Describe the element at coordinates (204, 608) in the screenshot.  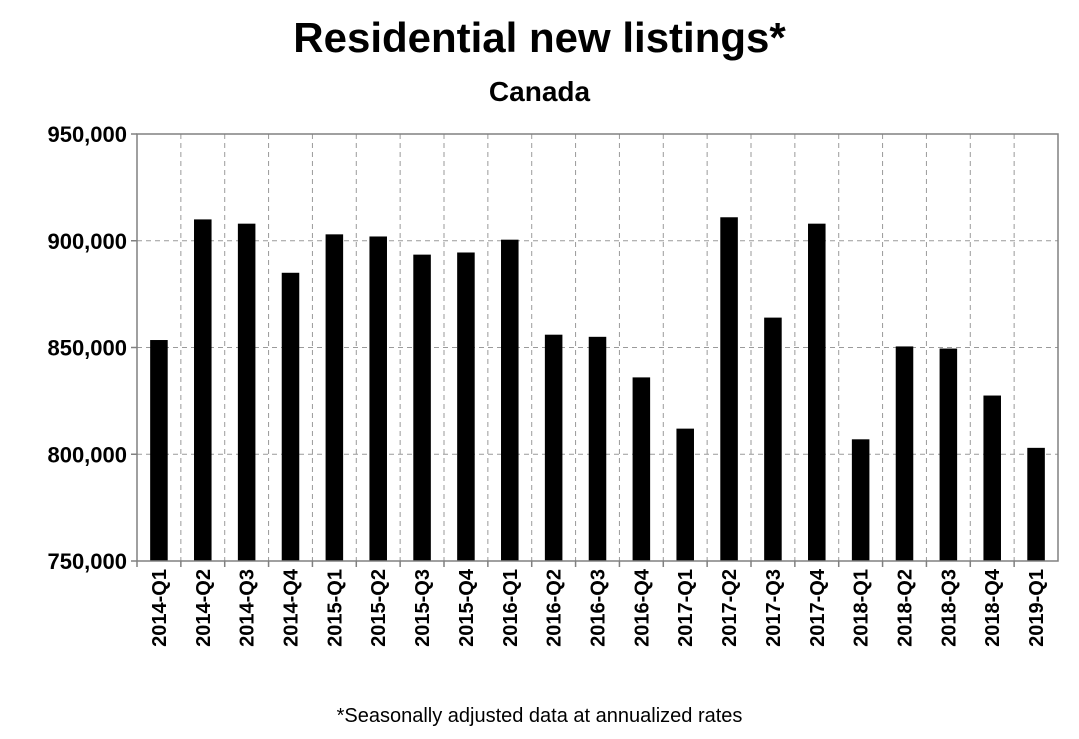
I see `x-tick-label: 2014-Q2` at that location.